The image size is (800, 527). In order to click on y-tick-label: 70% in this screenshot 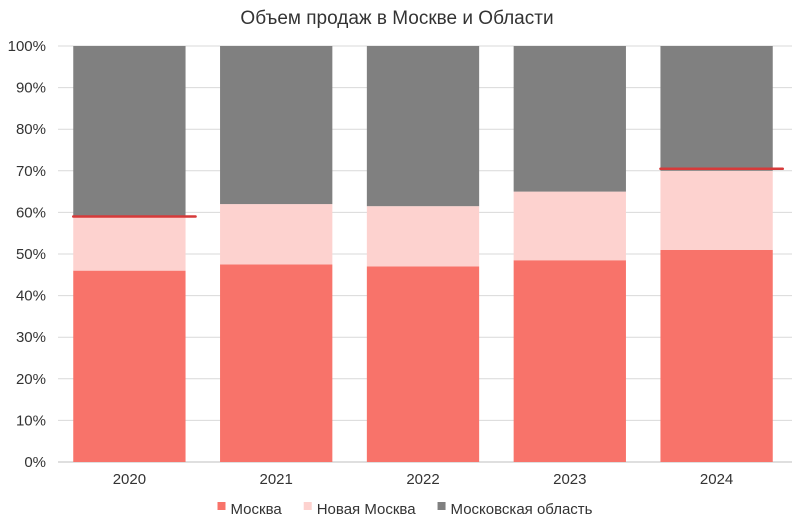, I will do `click(31, 171)`.